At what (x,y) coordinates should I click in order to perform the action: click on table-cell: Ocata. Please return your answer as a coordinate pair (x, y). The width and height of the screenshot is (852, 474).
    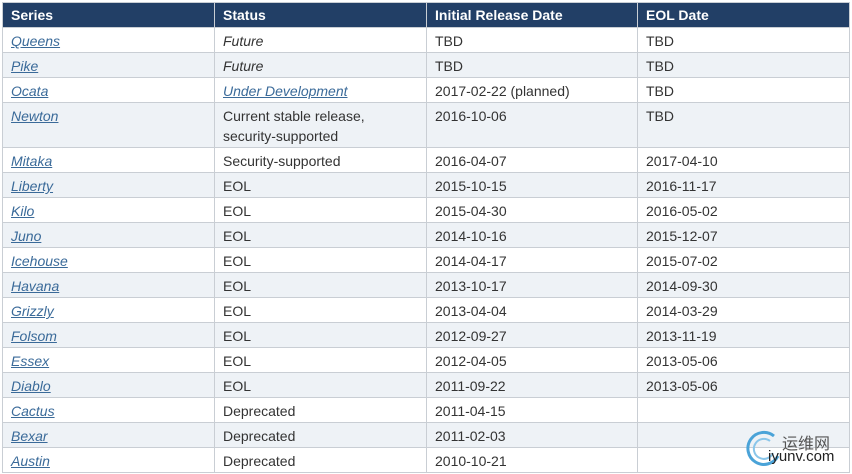
    Looking at the image, I should click on (108, 90).